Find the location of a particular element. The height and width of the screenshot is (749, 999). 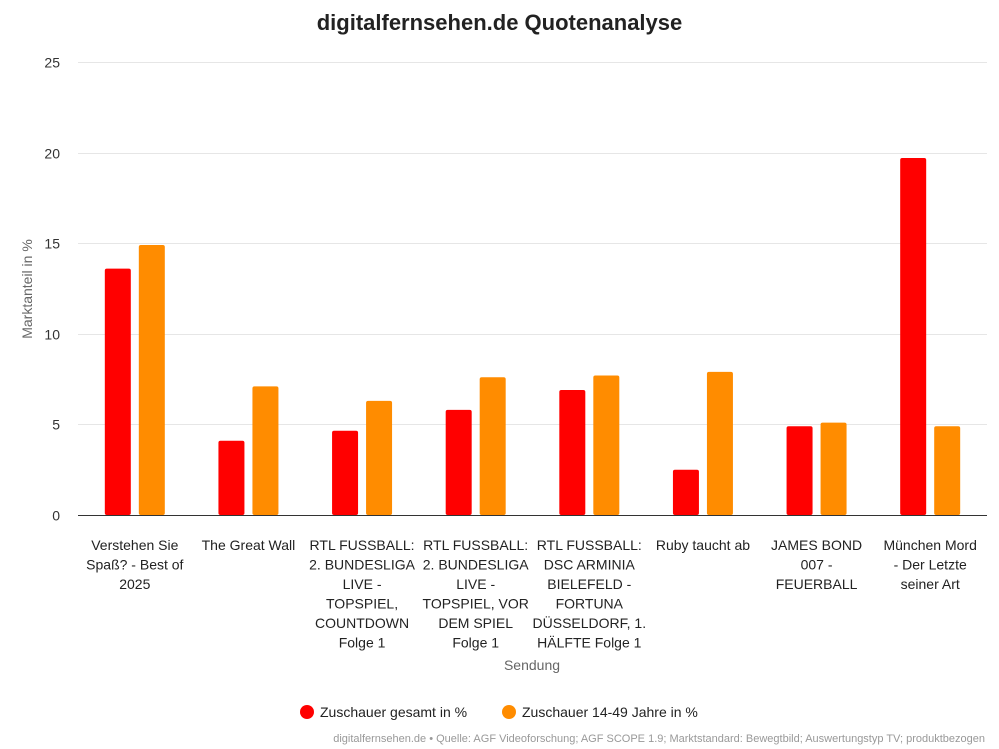

x-tick-label: München Mord - Der Letzte seiner Art is located at coordinates (929, 564).